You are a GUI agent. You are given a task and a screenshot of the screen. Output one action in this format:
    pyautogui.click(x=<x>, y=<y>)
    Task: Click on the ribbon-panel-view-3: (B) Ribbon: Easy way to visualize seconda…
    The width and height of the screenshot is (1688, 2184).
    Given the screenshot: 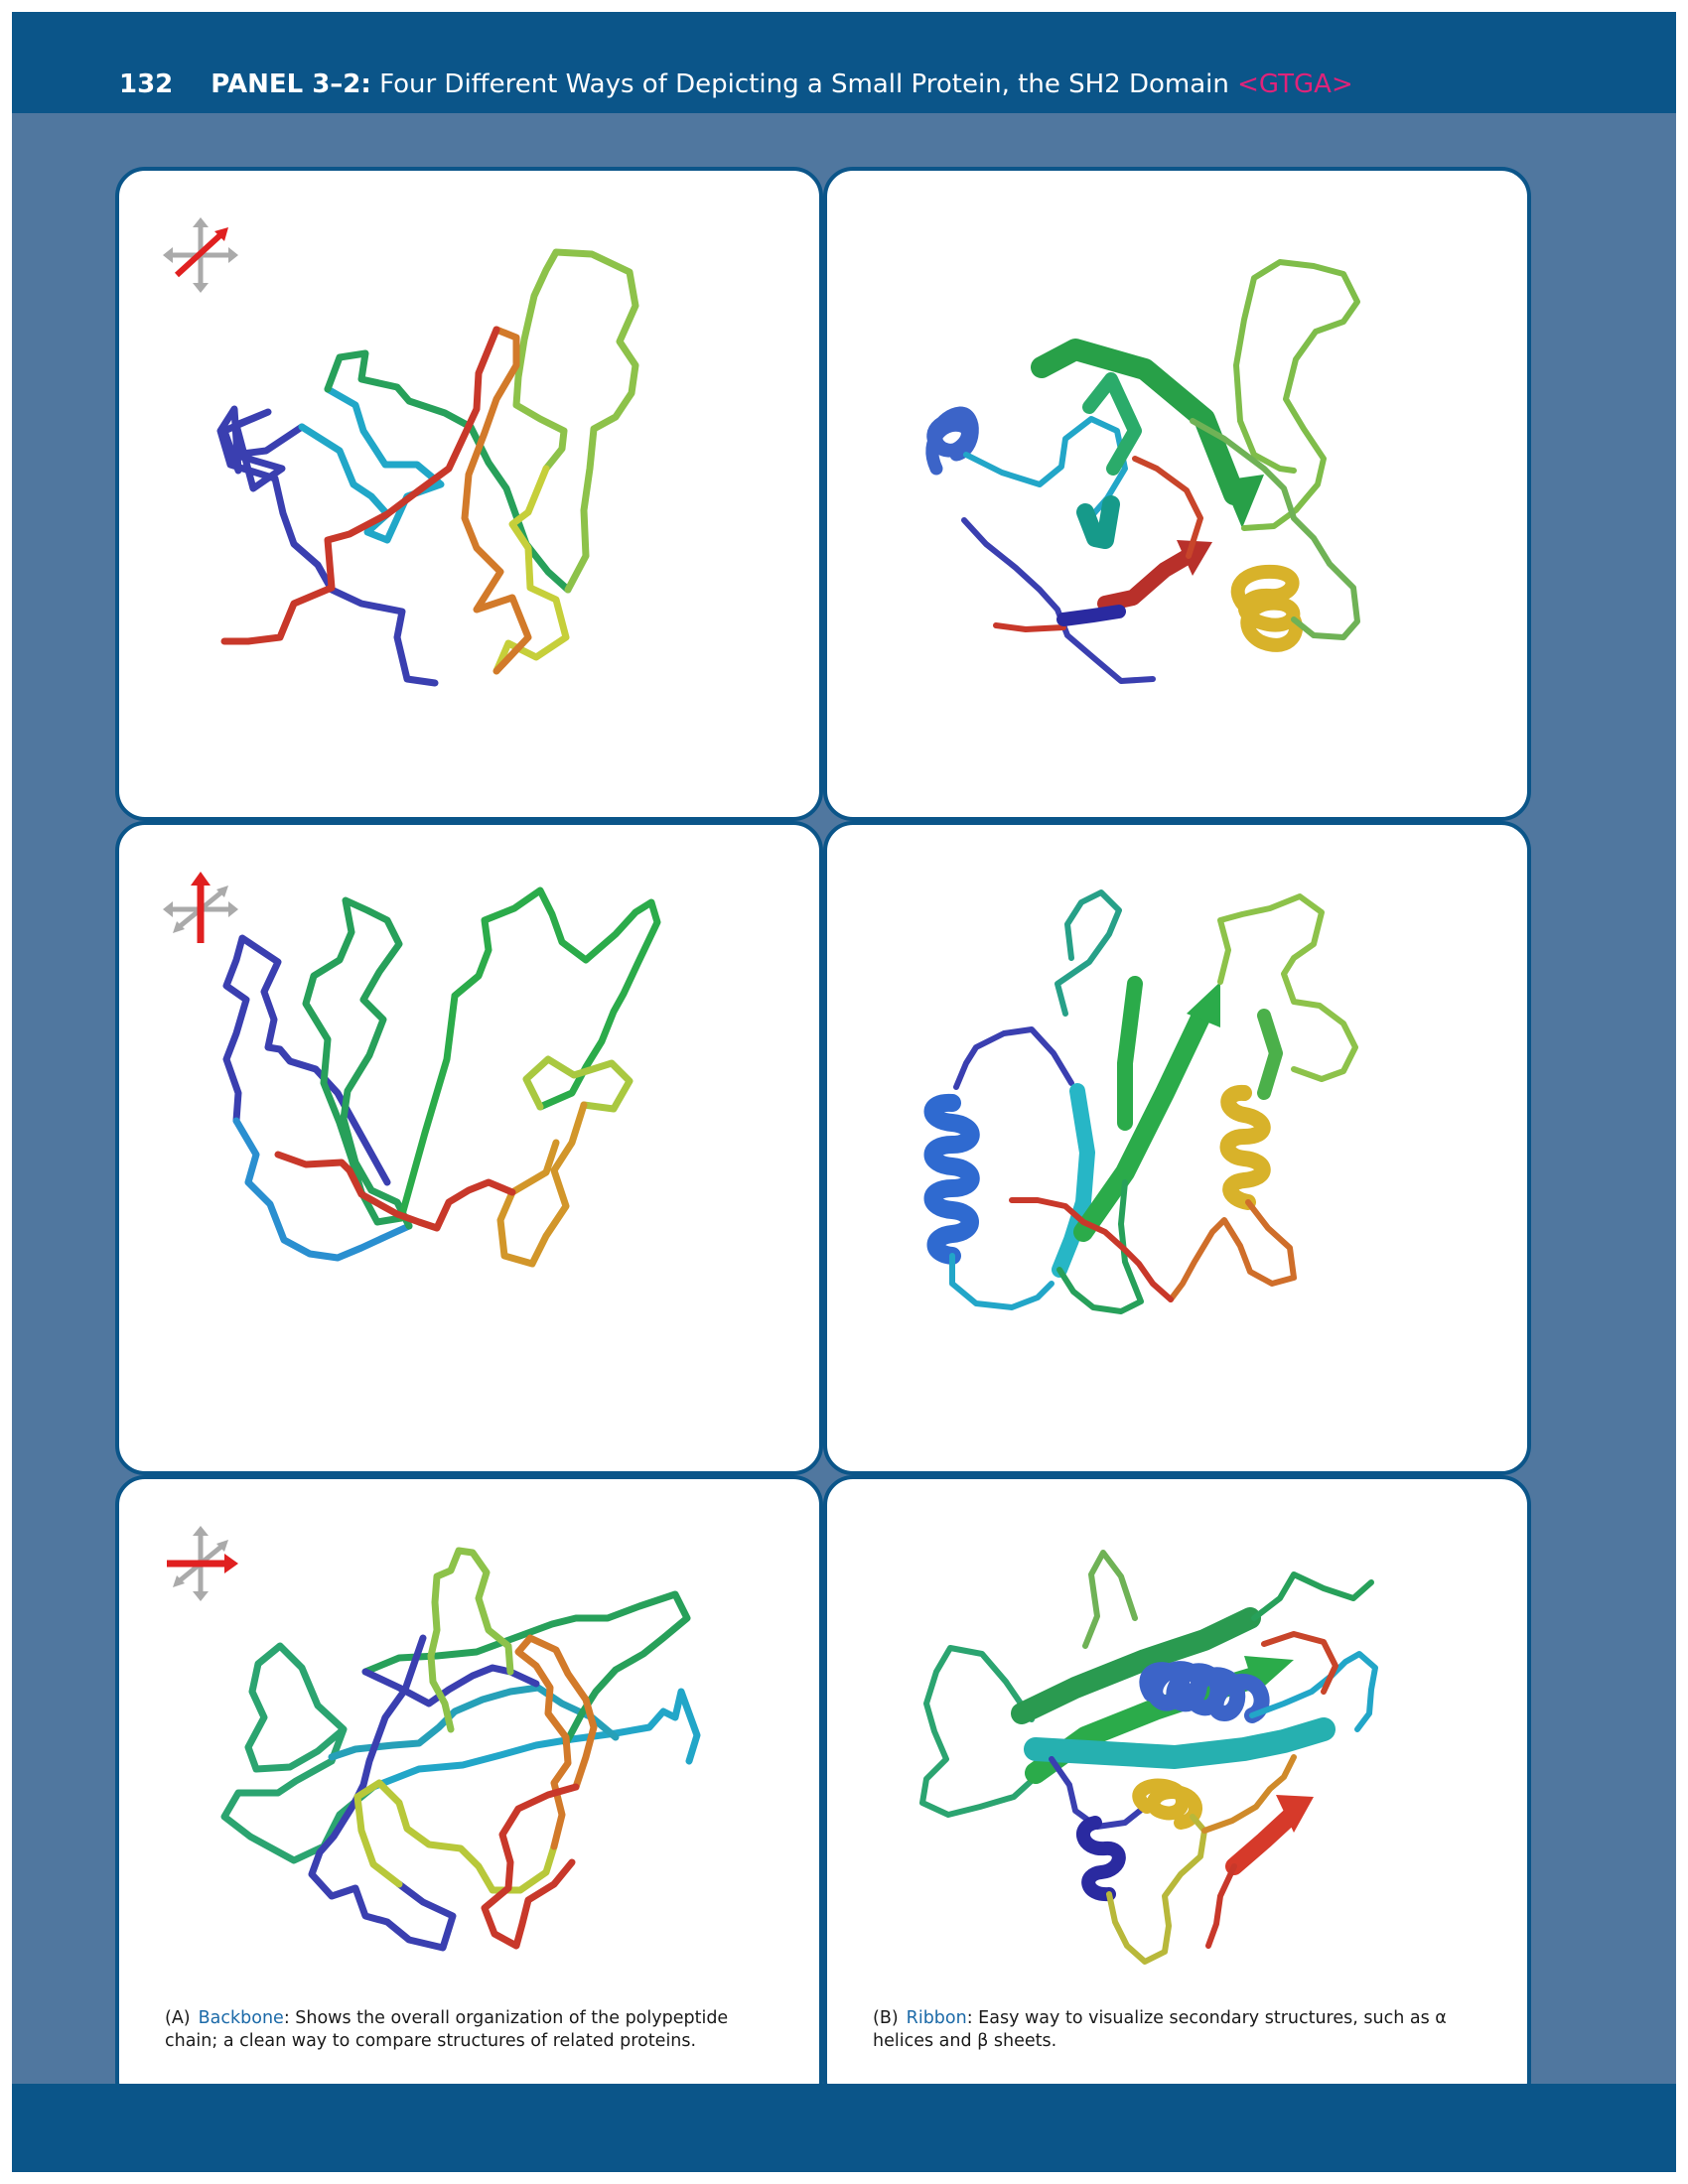 What is the action you would take?
    pyautogui.click(x=1177, y=1793)
    